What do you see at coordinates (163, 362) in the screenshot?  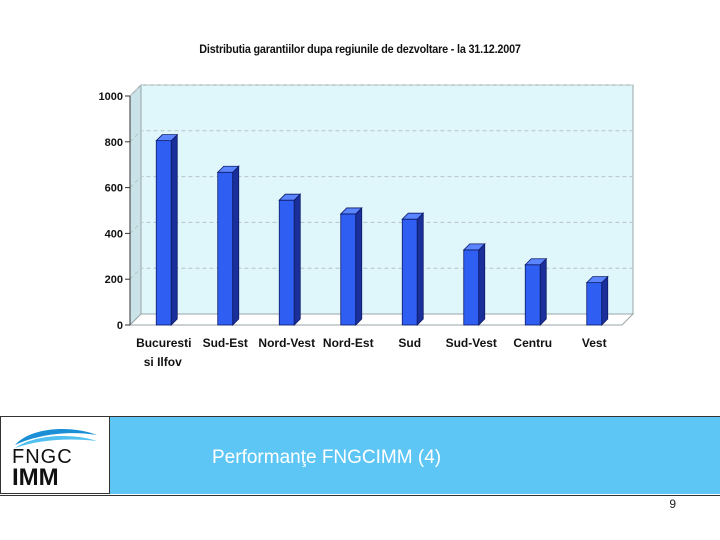 I see `x-tick-label: si Ilfov` at bounding box center [163, 362].